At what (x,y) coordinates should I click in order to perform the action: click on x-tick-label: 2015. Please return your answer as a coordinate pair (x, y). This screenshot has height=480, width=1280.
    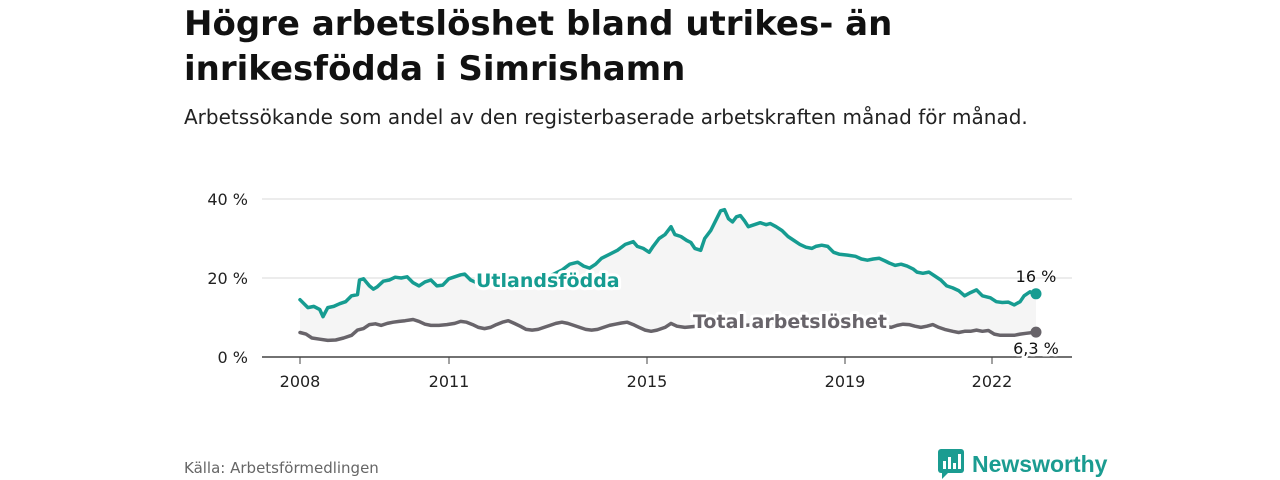
    Looking at the image, I should click on (647, 381).